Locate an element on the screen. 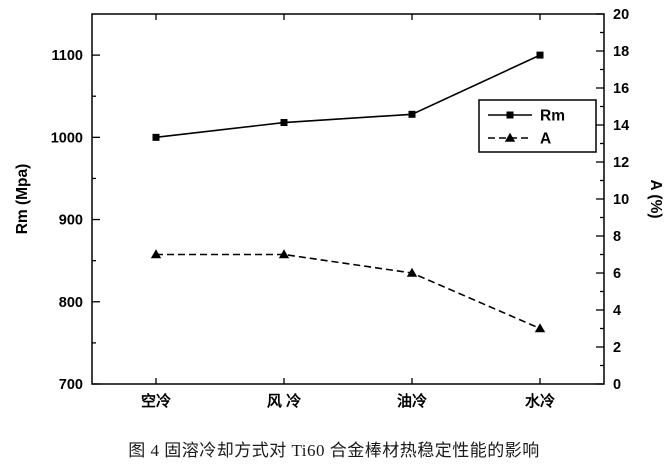 The image size is (668, 469). right-tick-label: 2 is located at coordinates (617, 348).